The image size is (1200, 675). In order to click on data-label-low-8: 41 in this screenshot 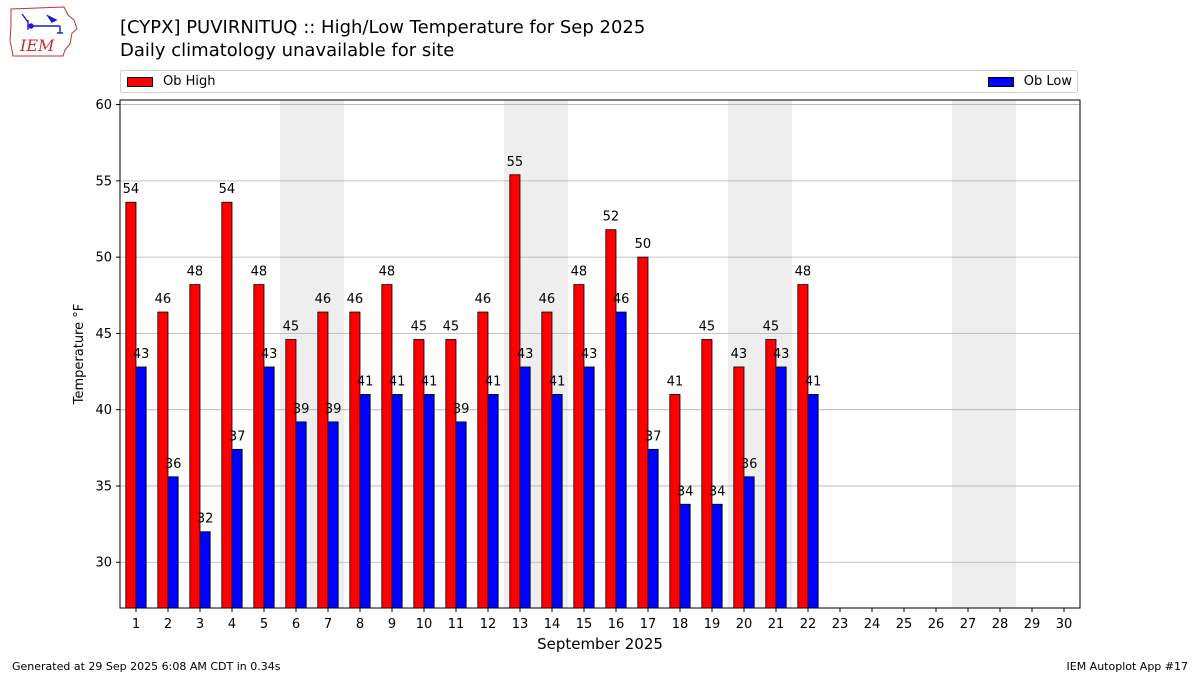, I will do `click(365, 381)`.